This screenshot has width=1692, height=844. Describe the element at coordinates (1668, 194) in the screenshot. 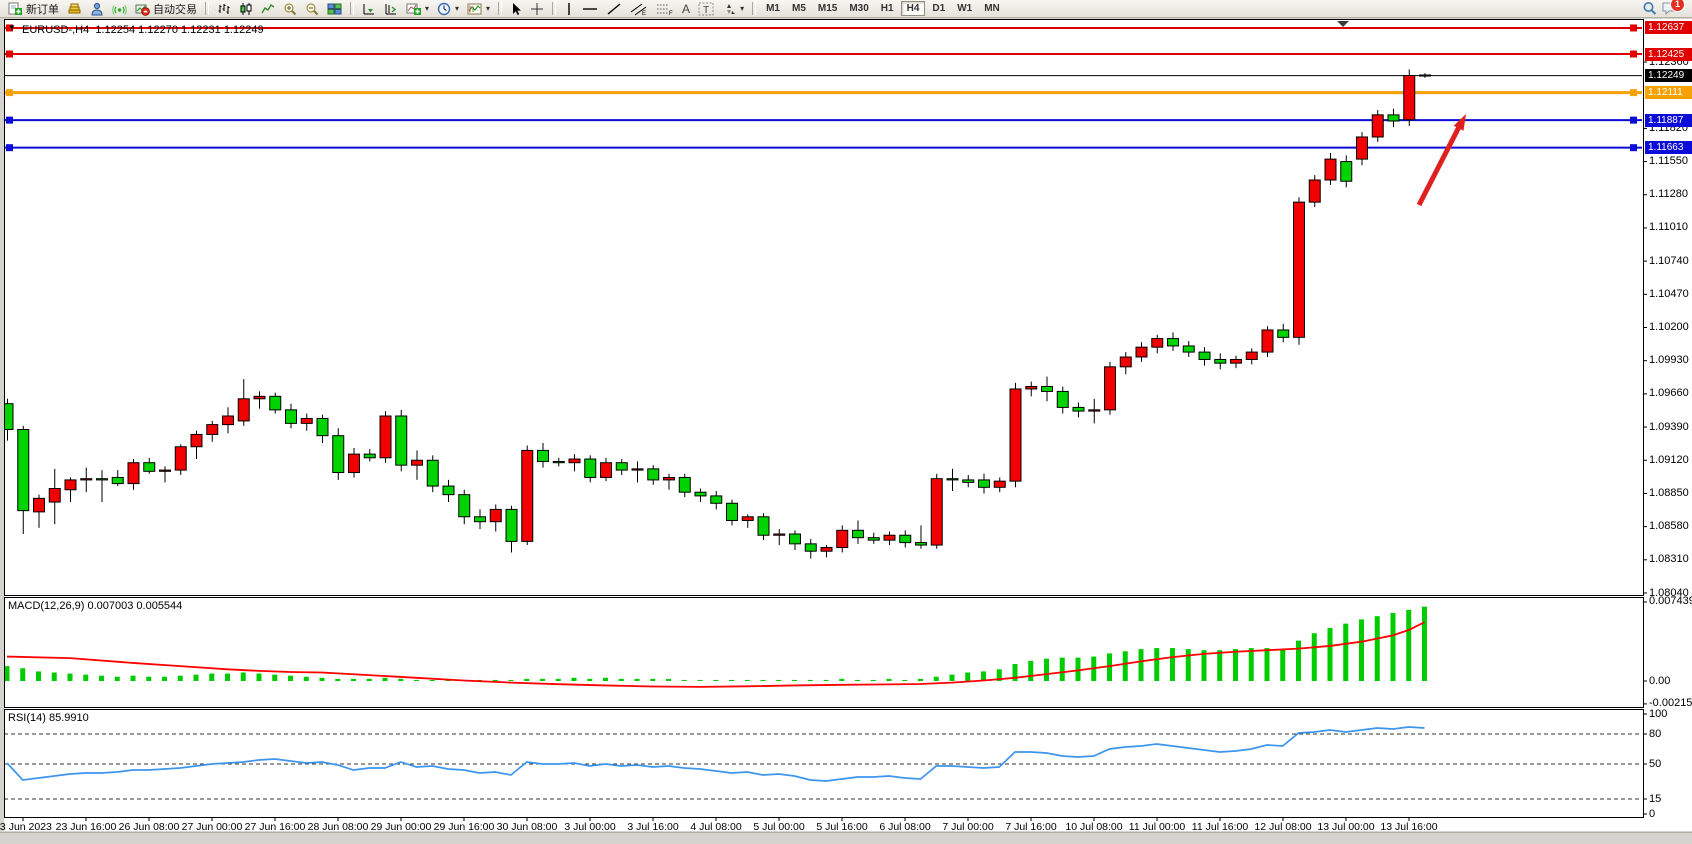

I see `price-axis-tick: 1.11280` at that location.